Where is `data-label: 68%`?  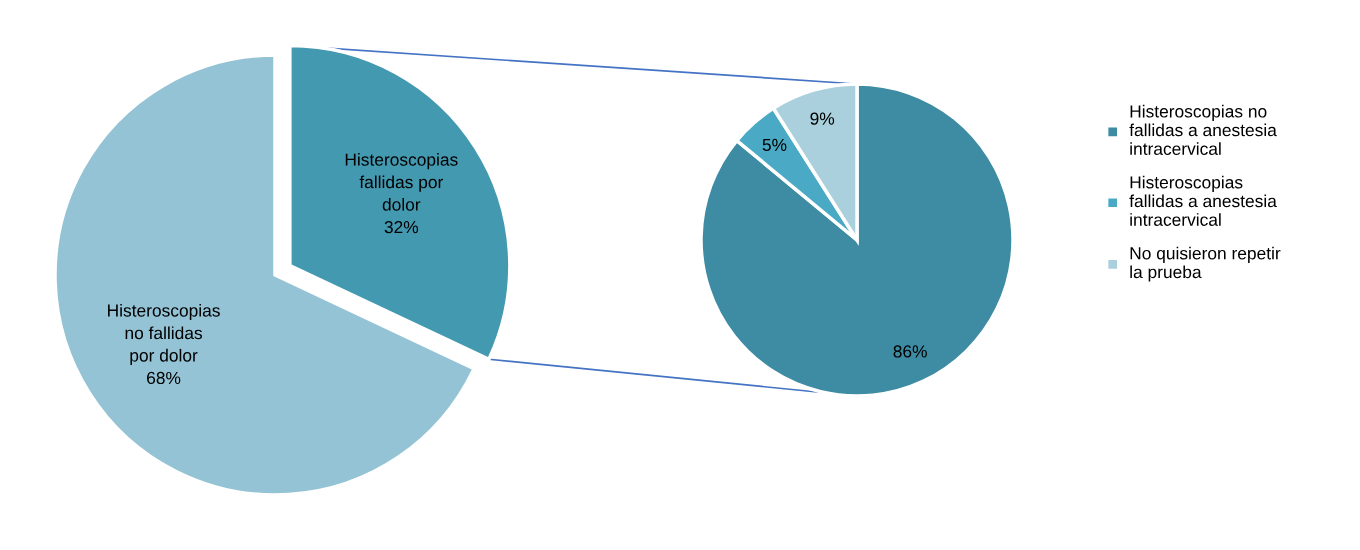
data-label: 68% is located at coordinates (164, 378).